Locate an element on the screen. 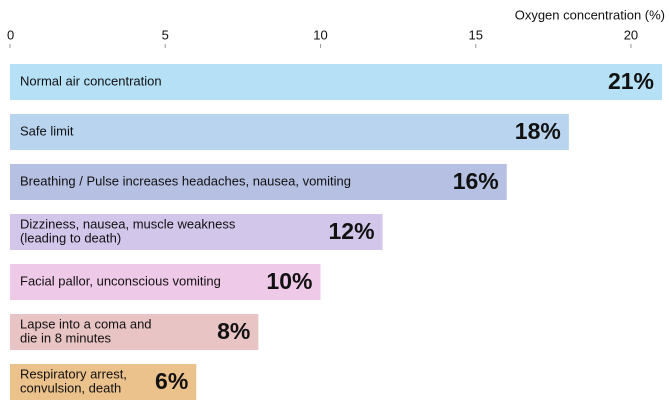  bar-label: Lapse into a coma and is located at coordinates (86, 323).